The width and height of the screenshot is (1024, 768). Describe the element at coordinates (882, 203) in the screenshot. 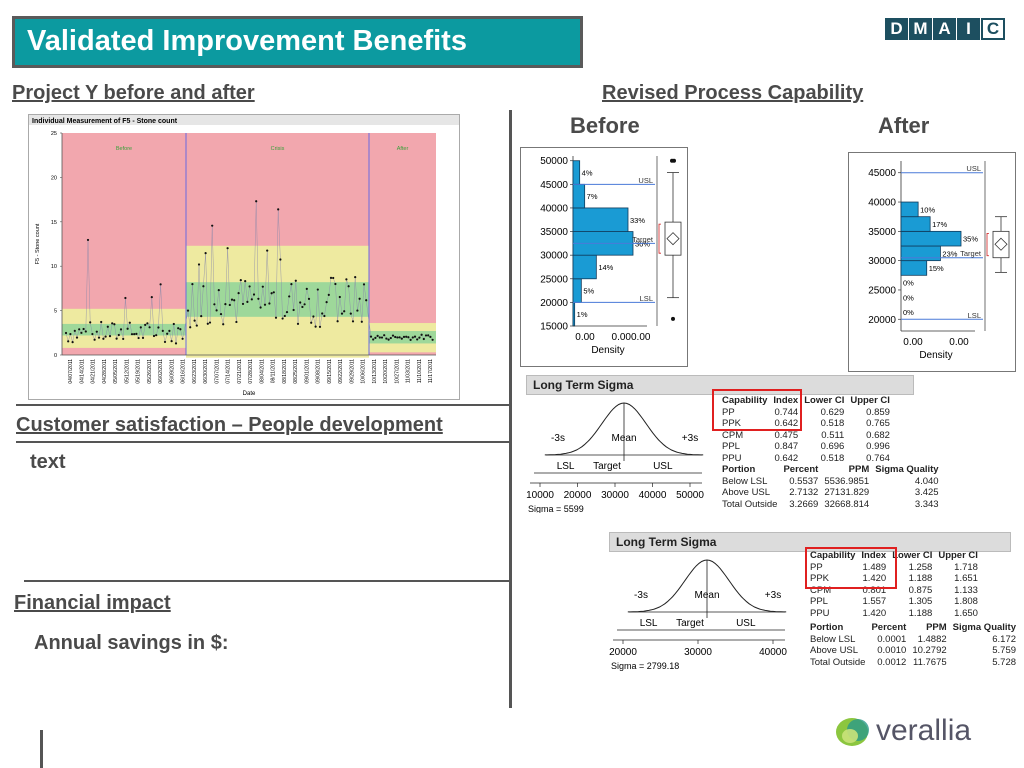

I see `hist-y-tick-4: 40000` at that location.